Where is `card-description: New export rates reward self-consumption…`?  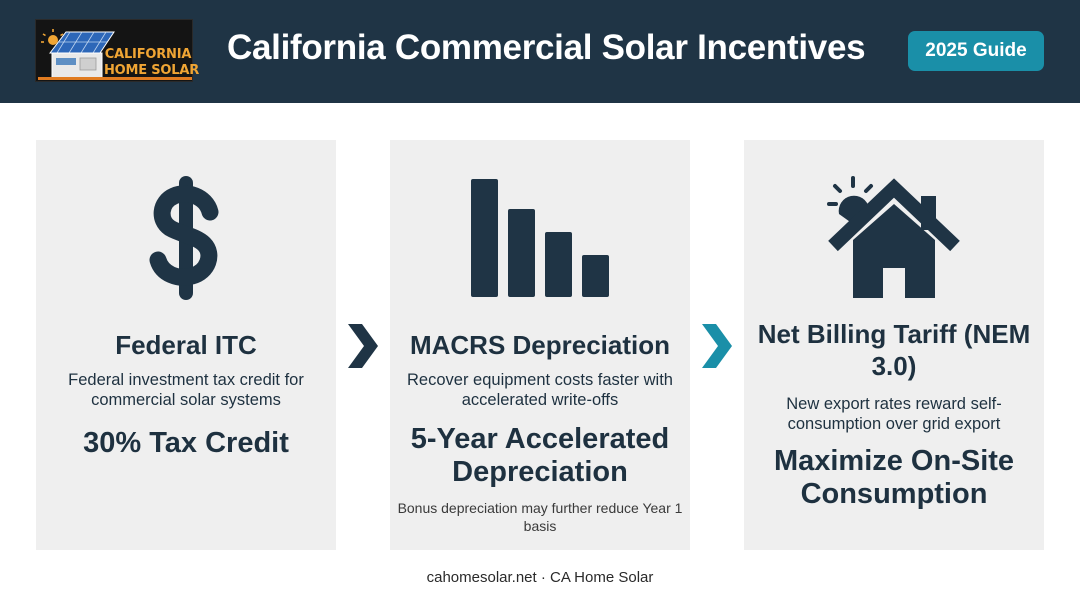
card-description: New export rates reward self-consumption… is located at coordinates (894, 414).